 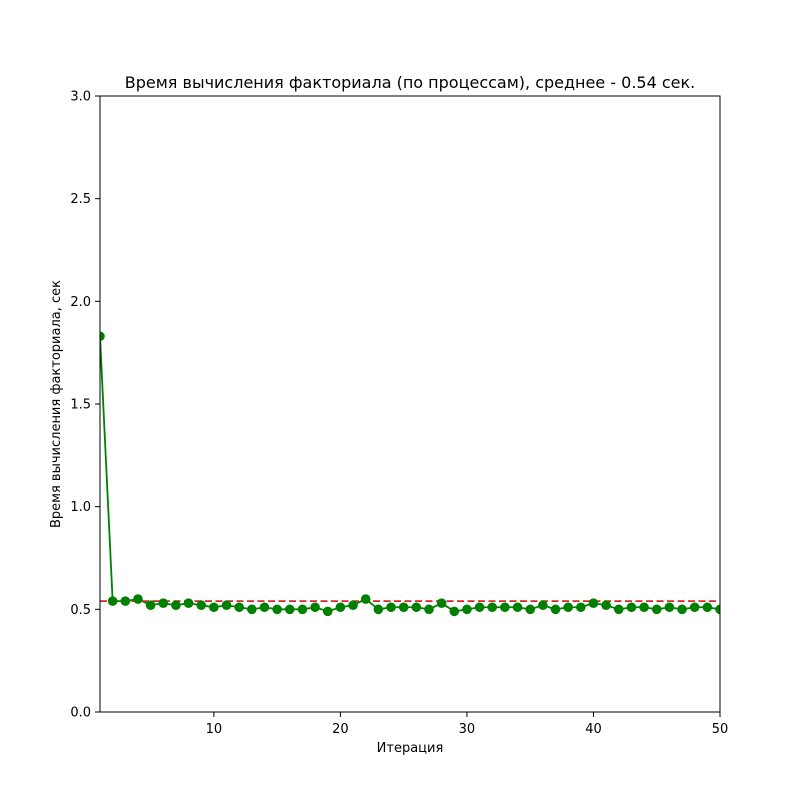 I want to click on x-axis-label: Итерация, so click(x=410, y=748).